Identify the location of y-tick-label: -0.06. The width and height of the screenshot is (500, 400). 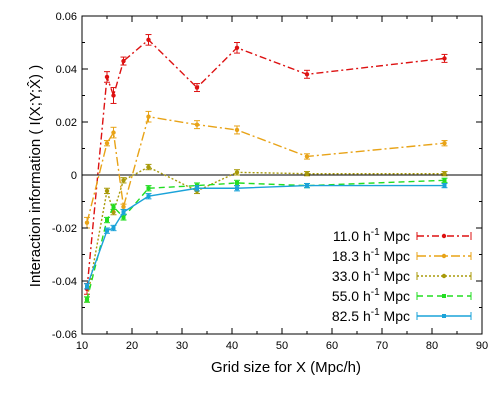
(64, 335).